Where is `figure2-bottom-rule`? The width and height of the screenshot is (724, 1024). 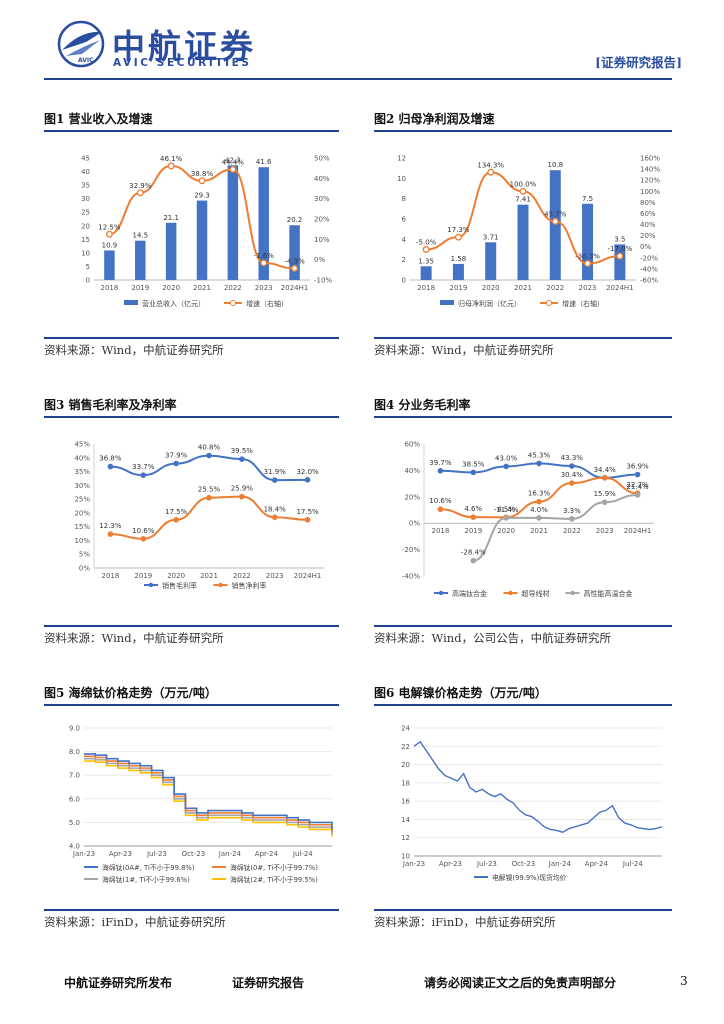
figure2-bottom-rule is located at coordinates (523, 338).